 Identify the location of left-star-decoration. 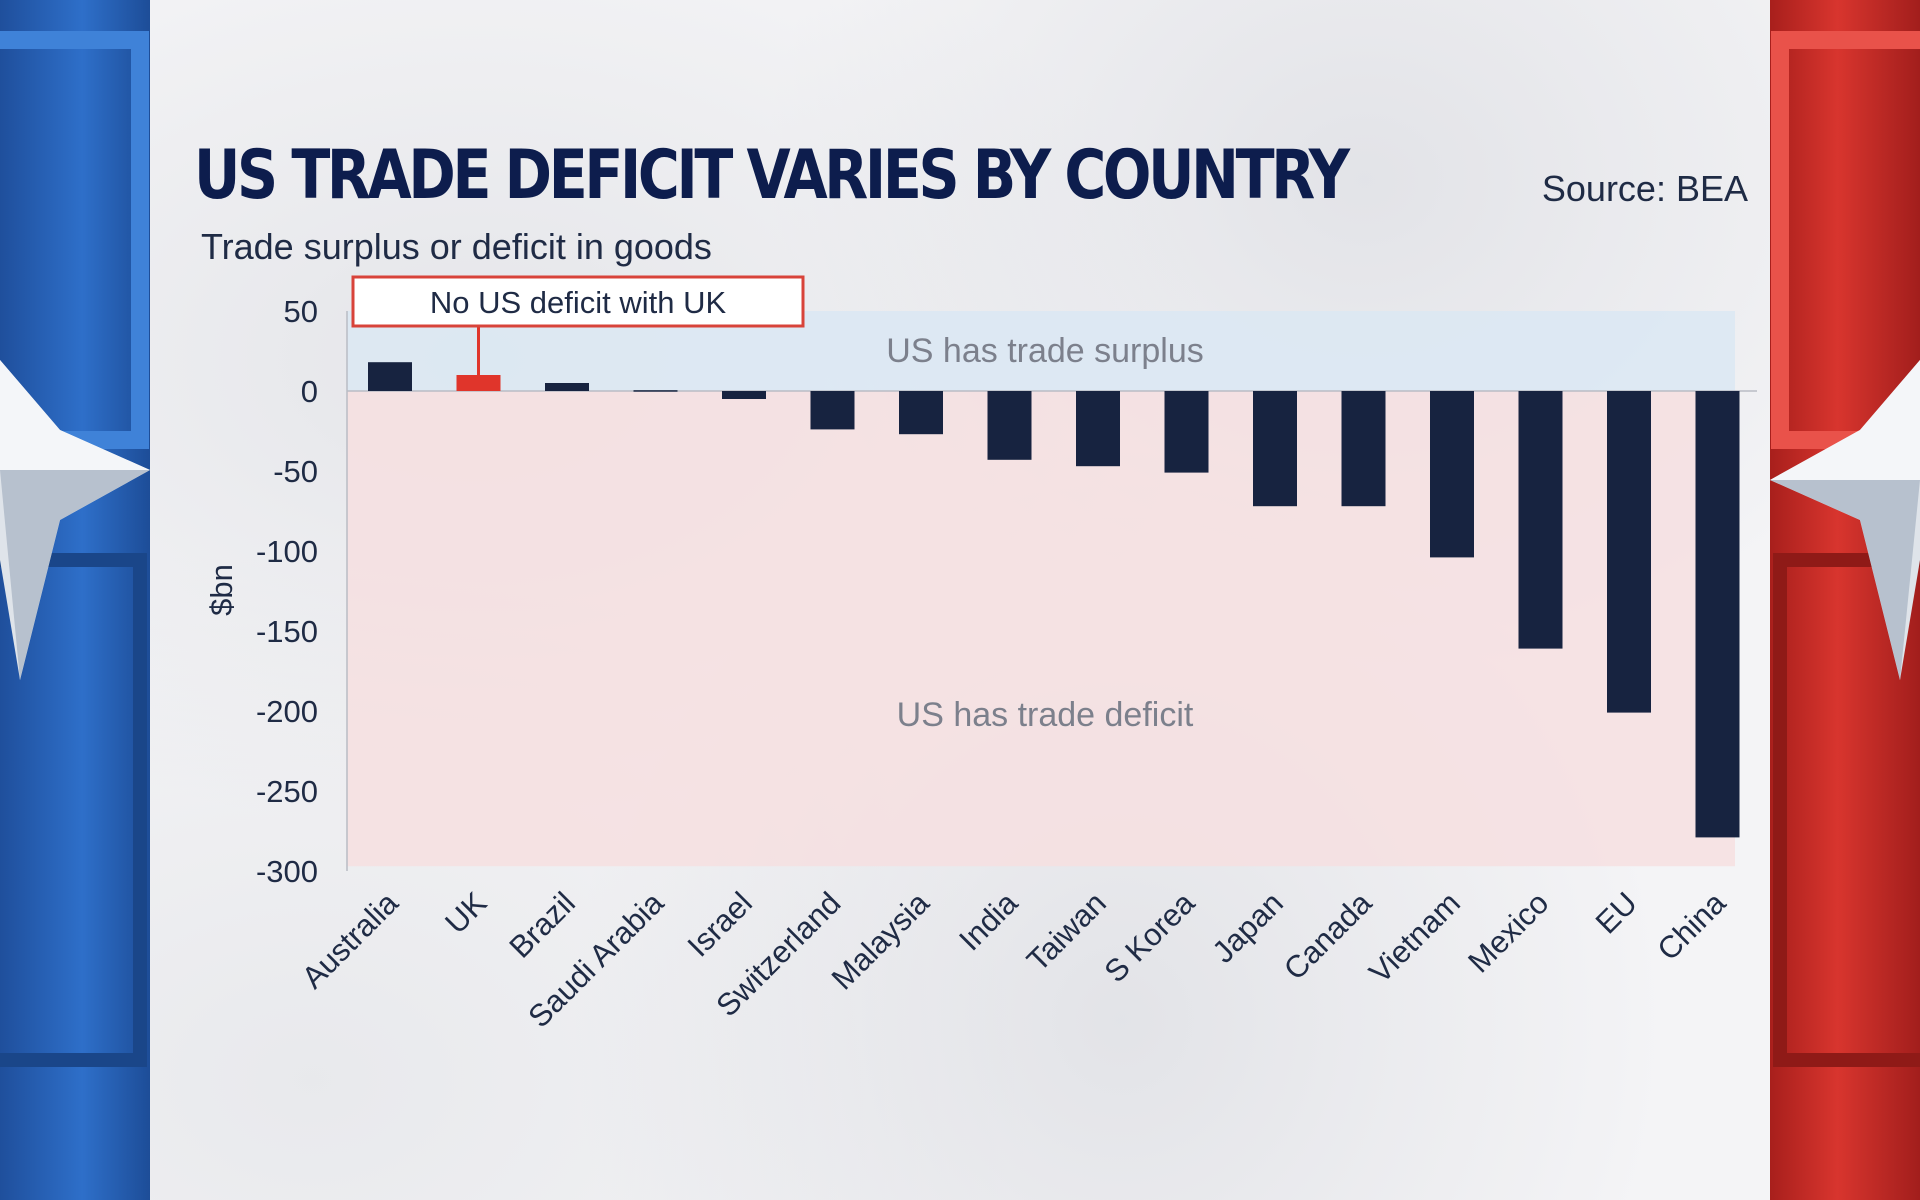
(75, 549).